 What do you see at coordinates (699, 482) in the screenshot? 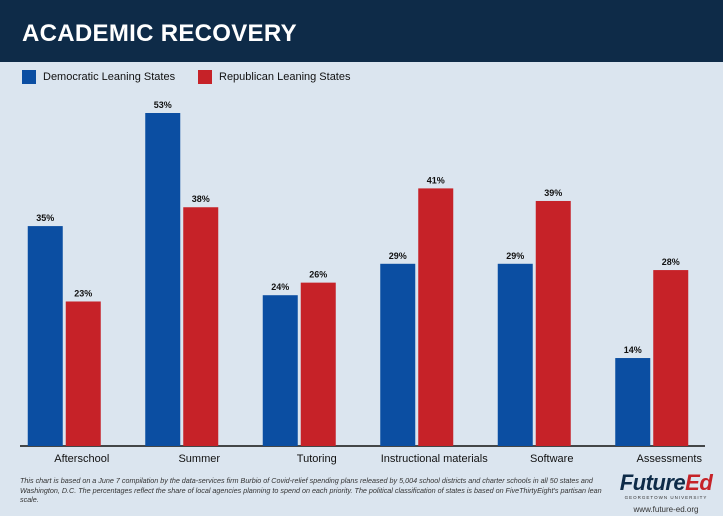
I see `logo-name-part2: Ed` at bounding box center [699, 482].